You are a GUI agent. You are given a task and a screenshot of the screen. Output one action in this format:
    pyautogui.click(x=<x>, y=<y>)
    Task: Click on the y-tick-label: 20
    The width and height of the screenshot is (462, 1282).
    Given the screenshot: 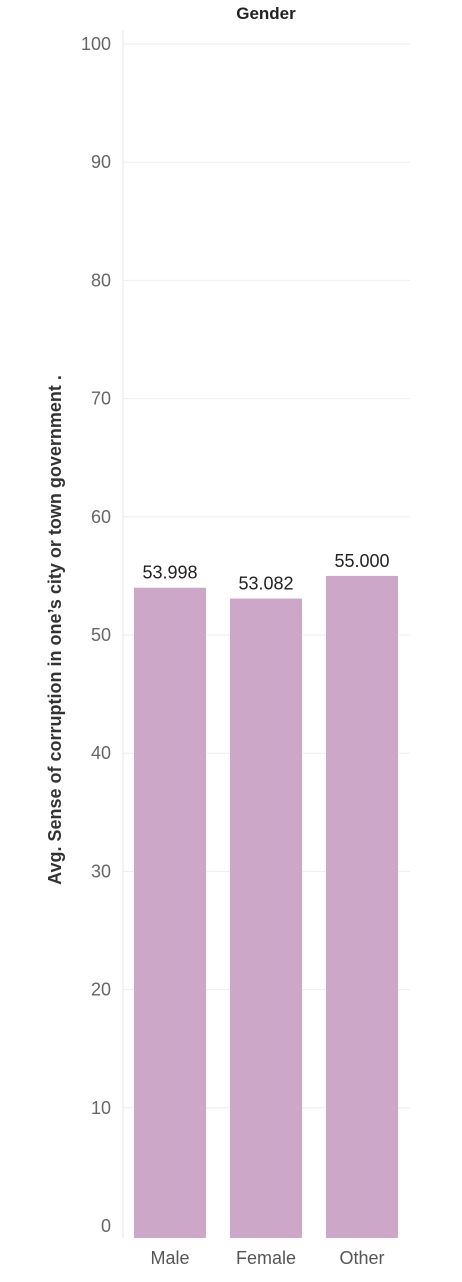 What is the action you would take?
    pyautogui.click(x=101, y=990)
    